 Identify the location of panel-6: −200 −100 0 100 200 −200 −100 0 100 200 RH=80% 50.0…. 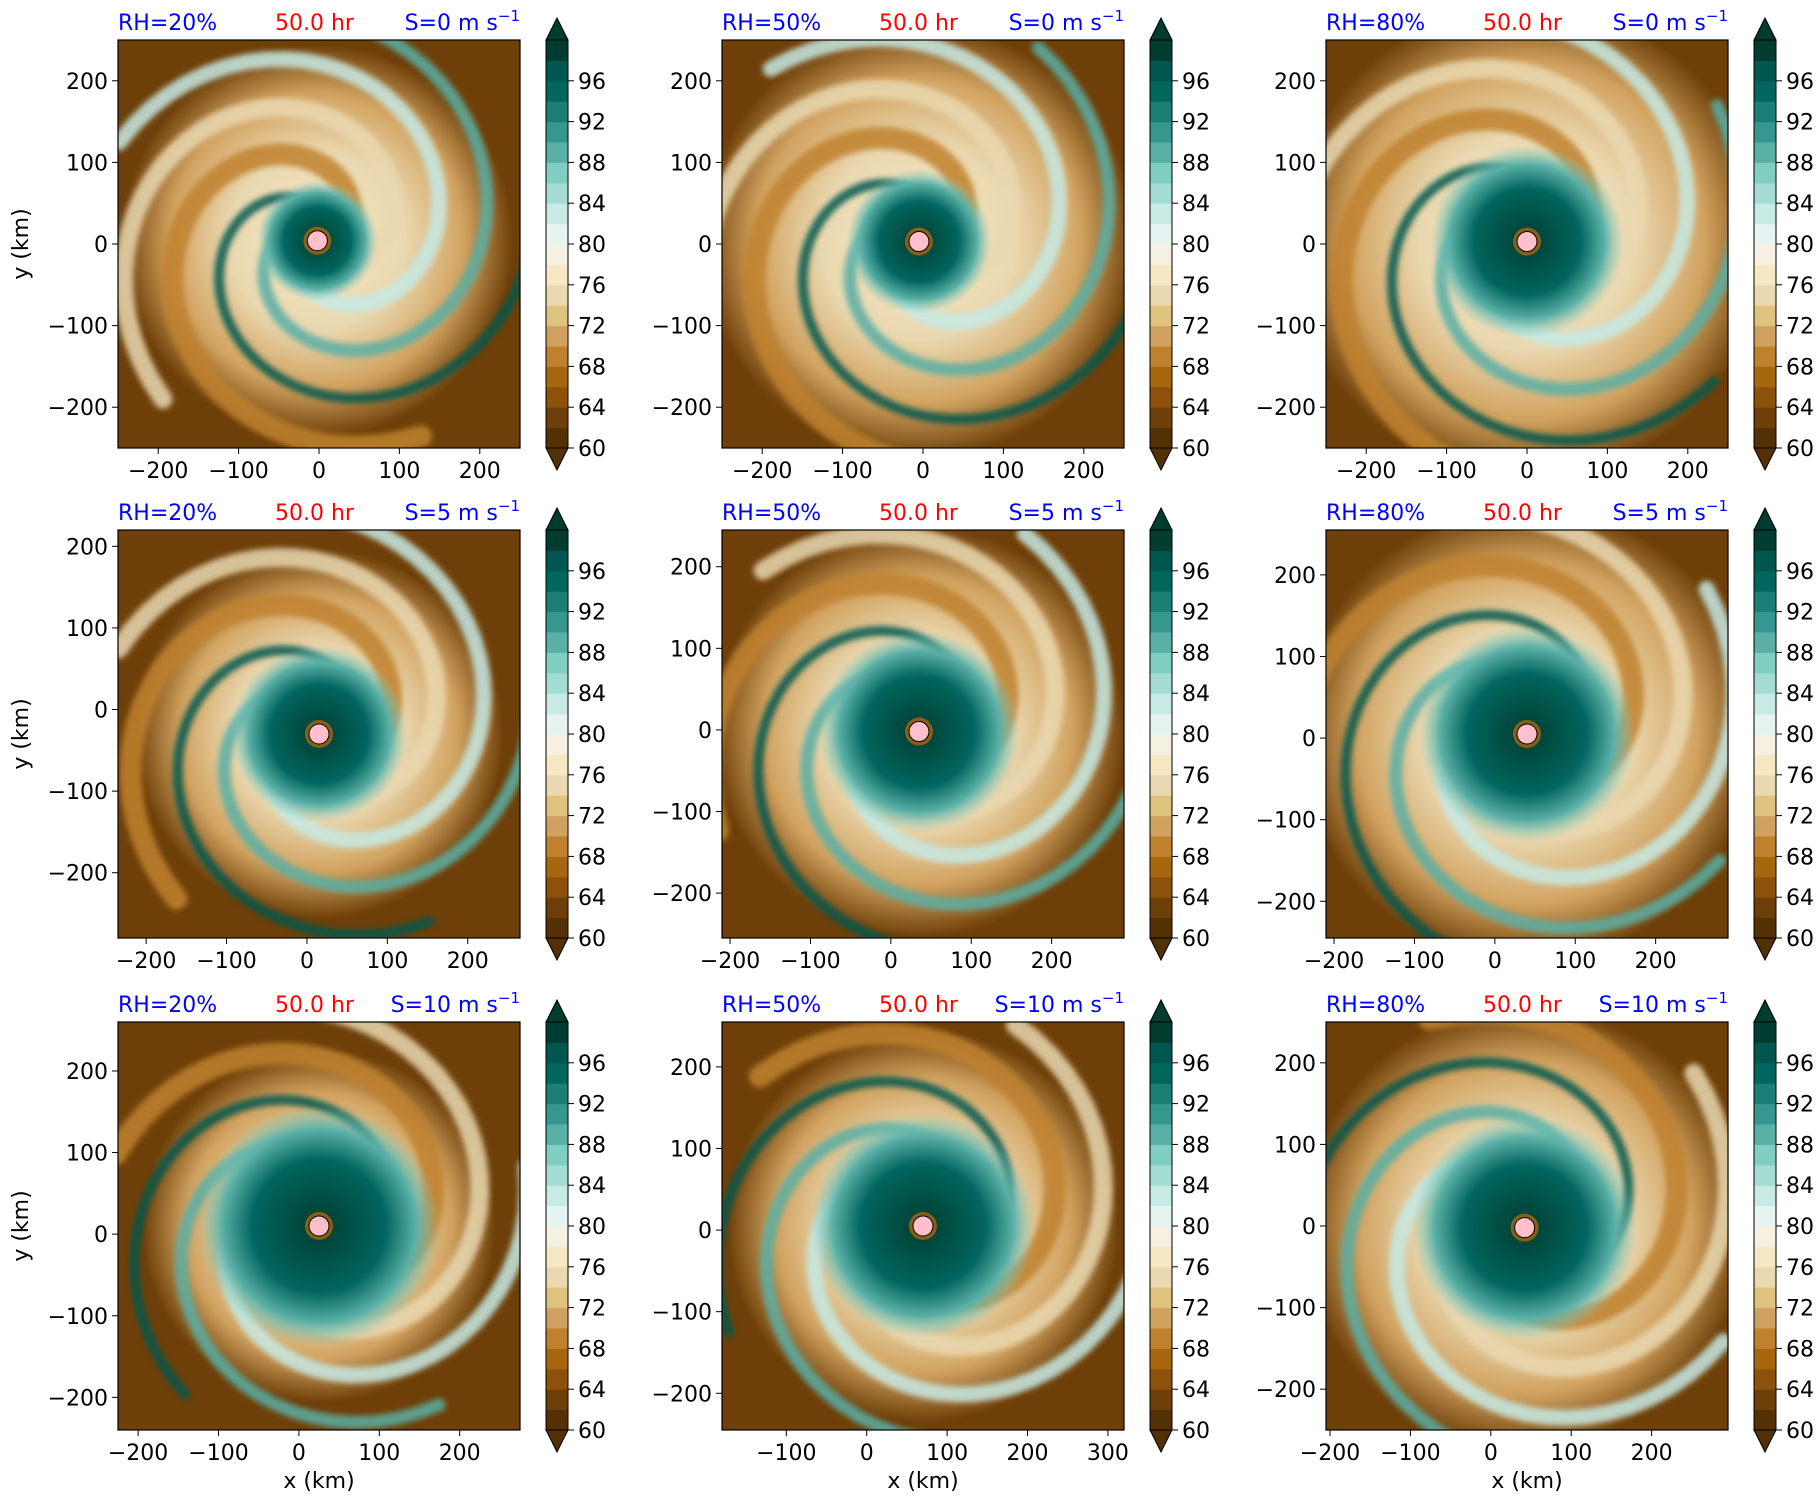
(1535, 735).